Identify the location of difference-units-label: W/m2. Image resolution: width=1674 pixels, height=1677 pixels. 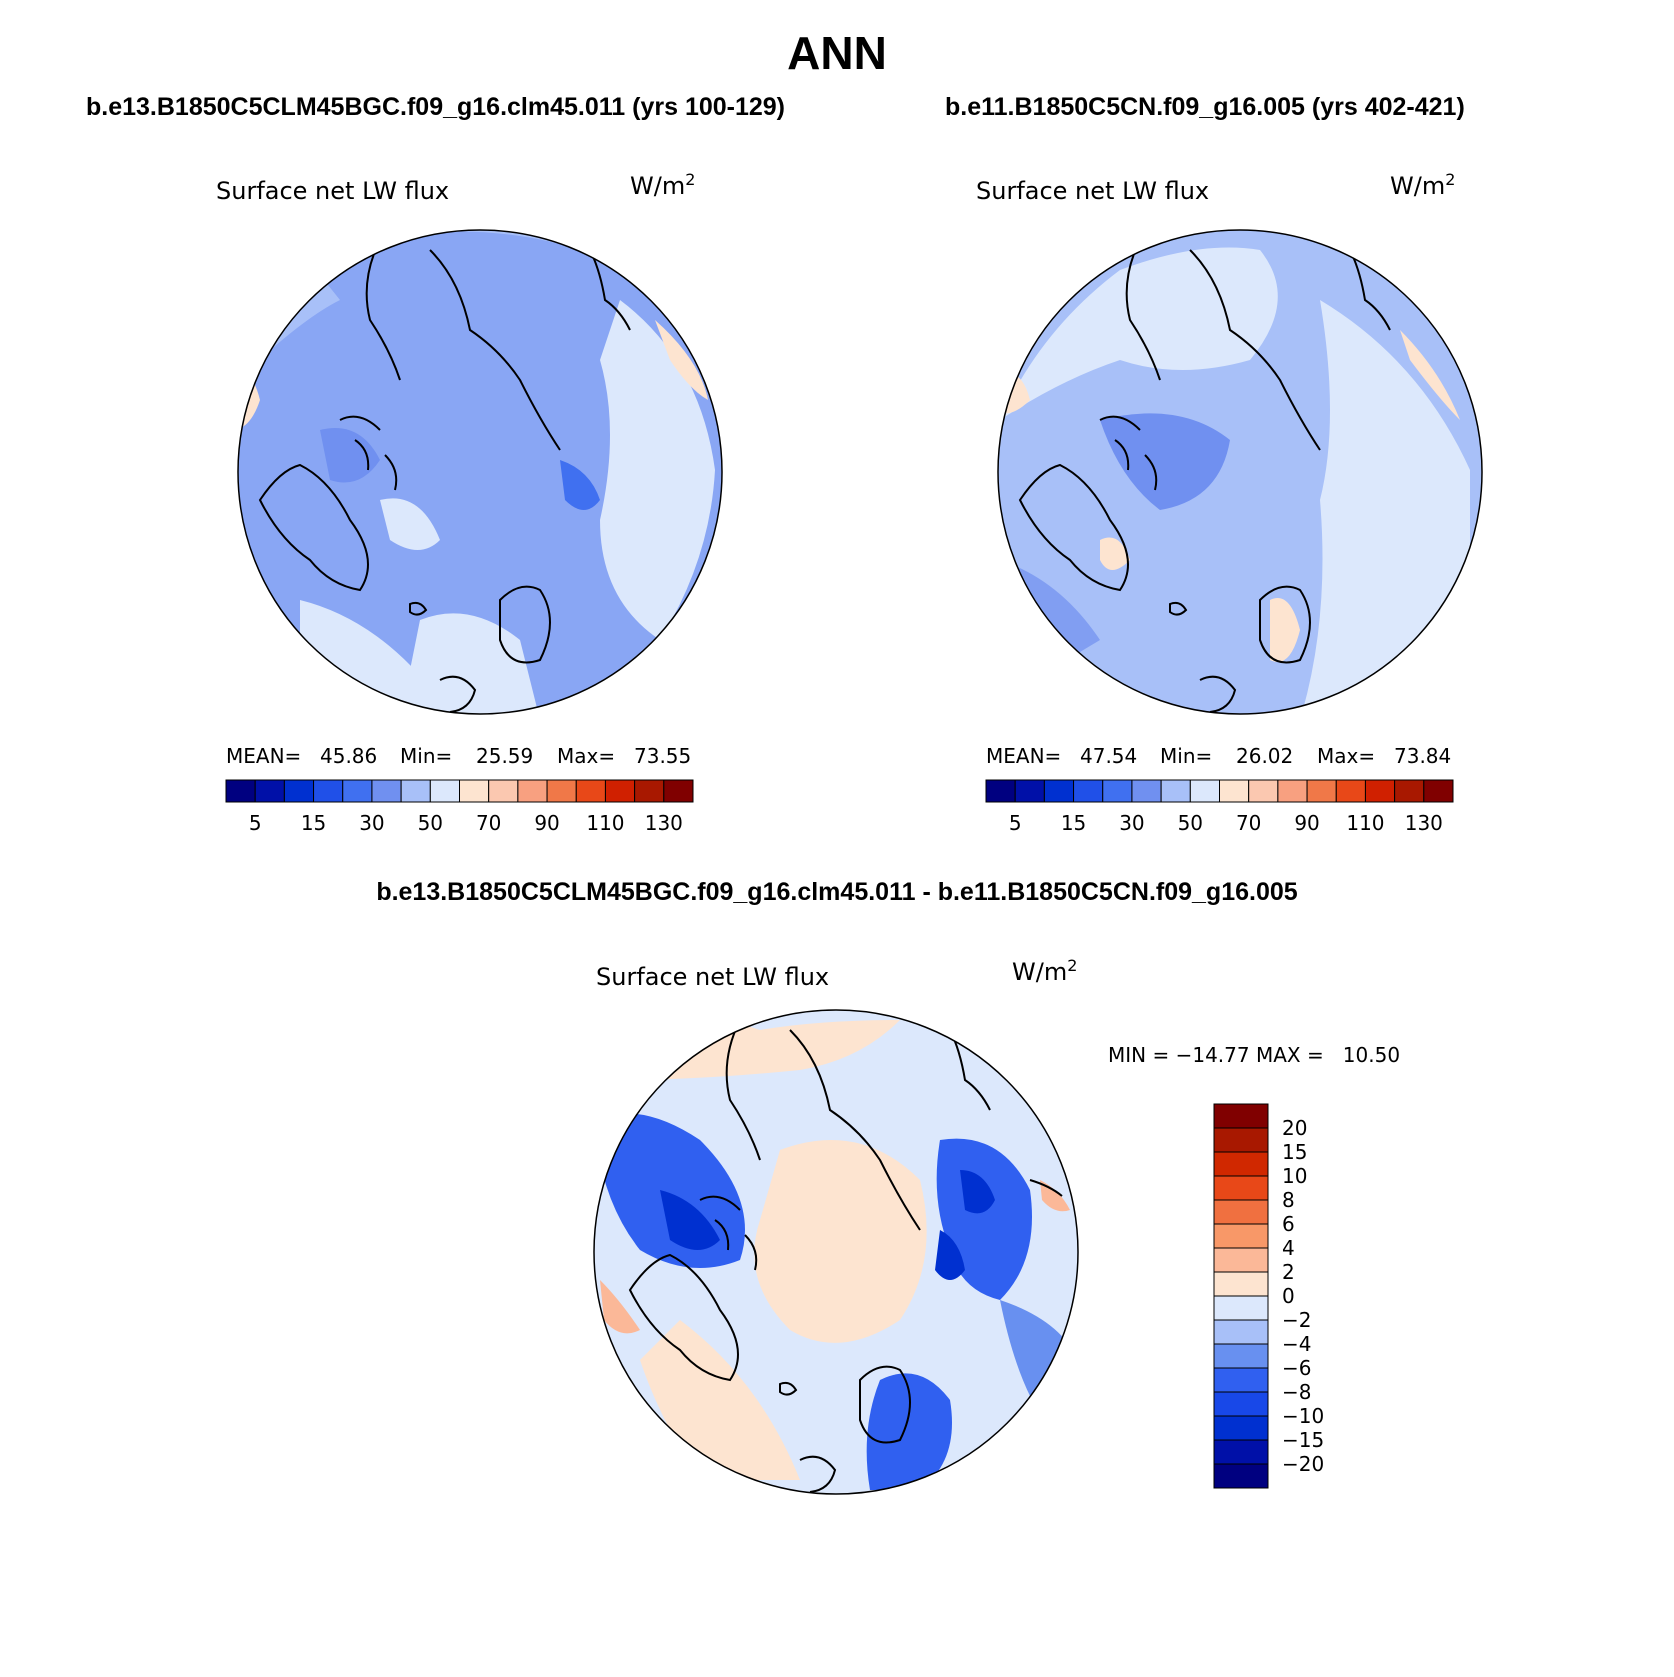
(1044, 971).